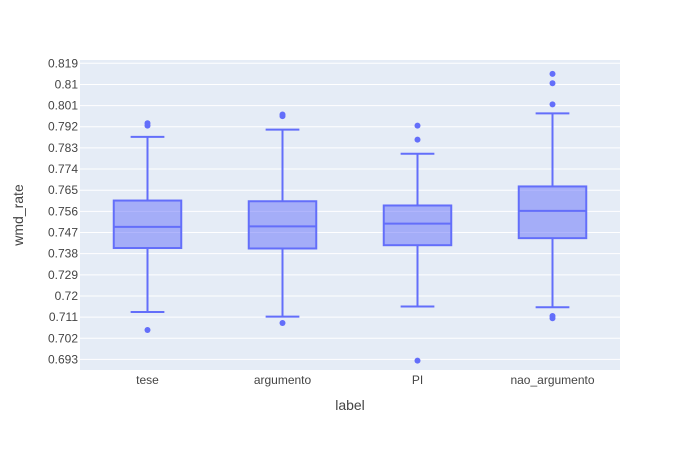  I want to click on y-axis-title: wmd_rate, so click(18, 215).